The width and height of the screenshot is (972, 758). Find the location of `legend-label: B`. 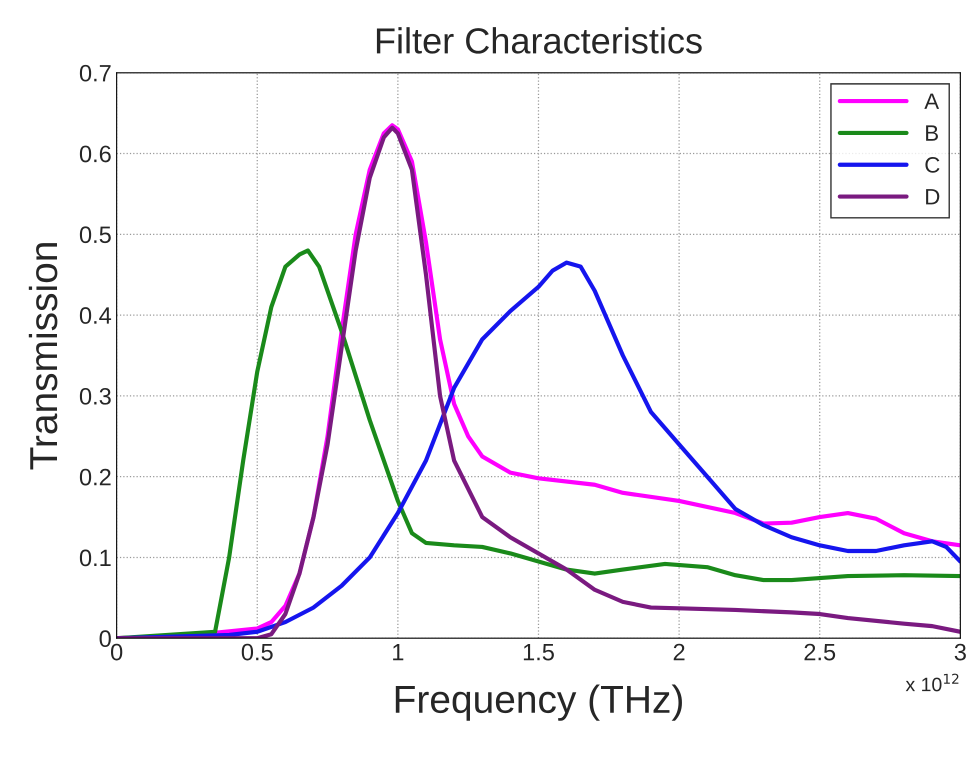

legend-label: B is located at coordinates (932, 133).